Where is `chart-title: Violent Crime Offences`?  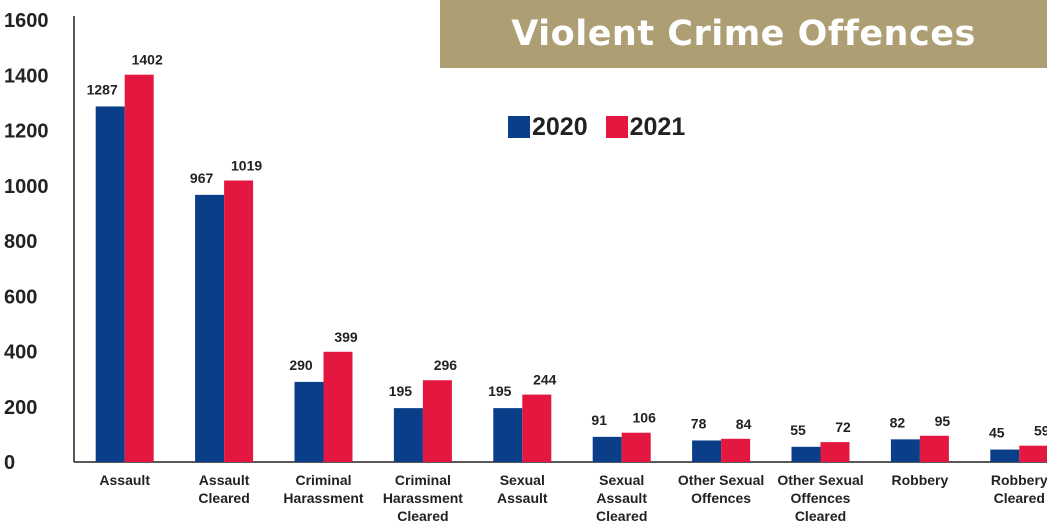
chart-title: Violent Crime Offences is located at coordinates (743, 34).